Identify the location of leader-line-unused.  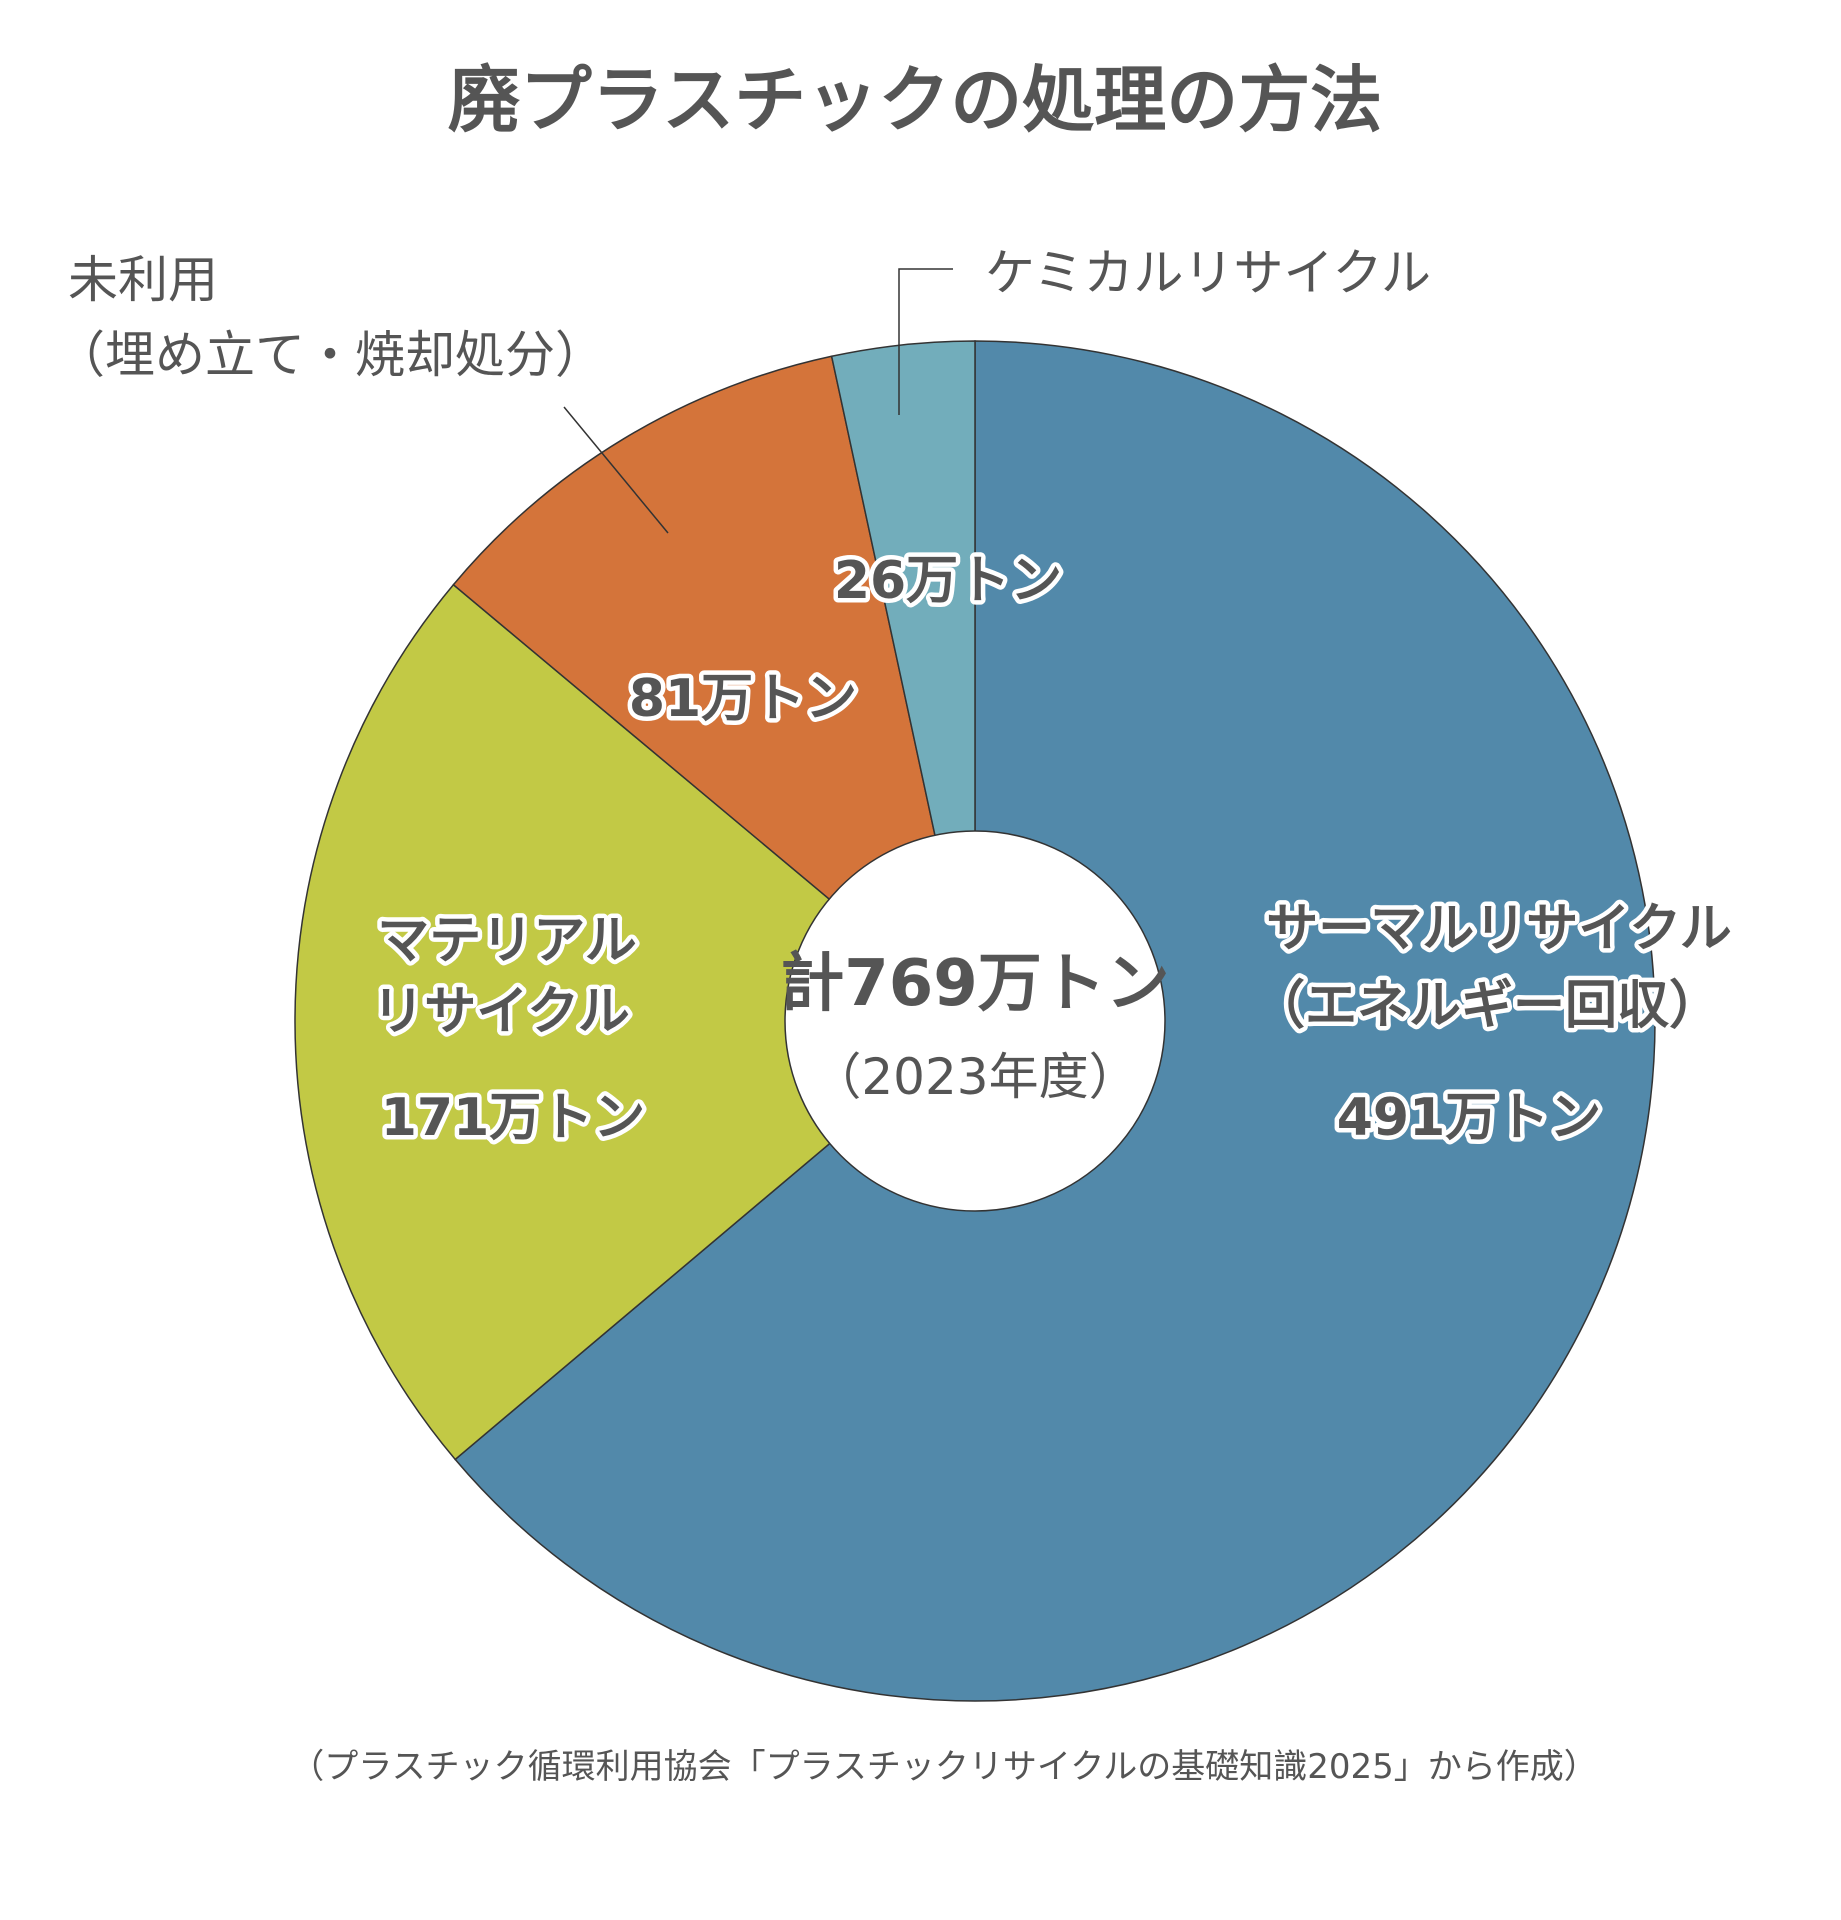
(616, 470).